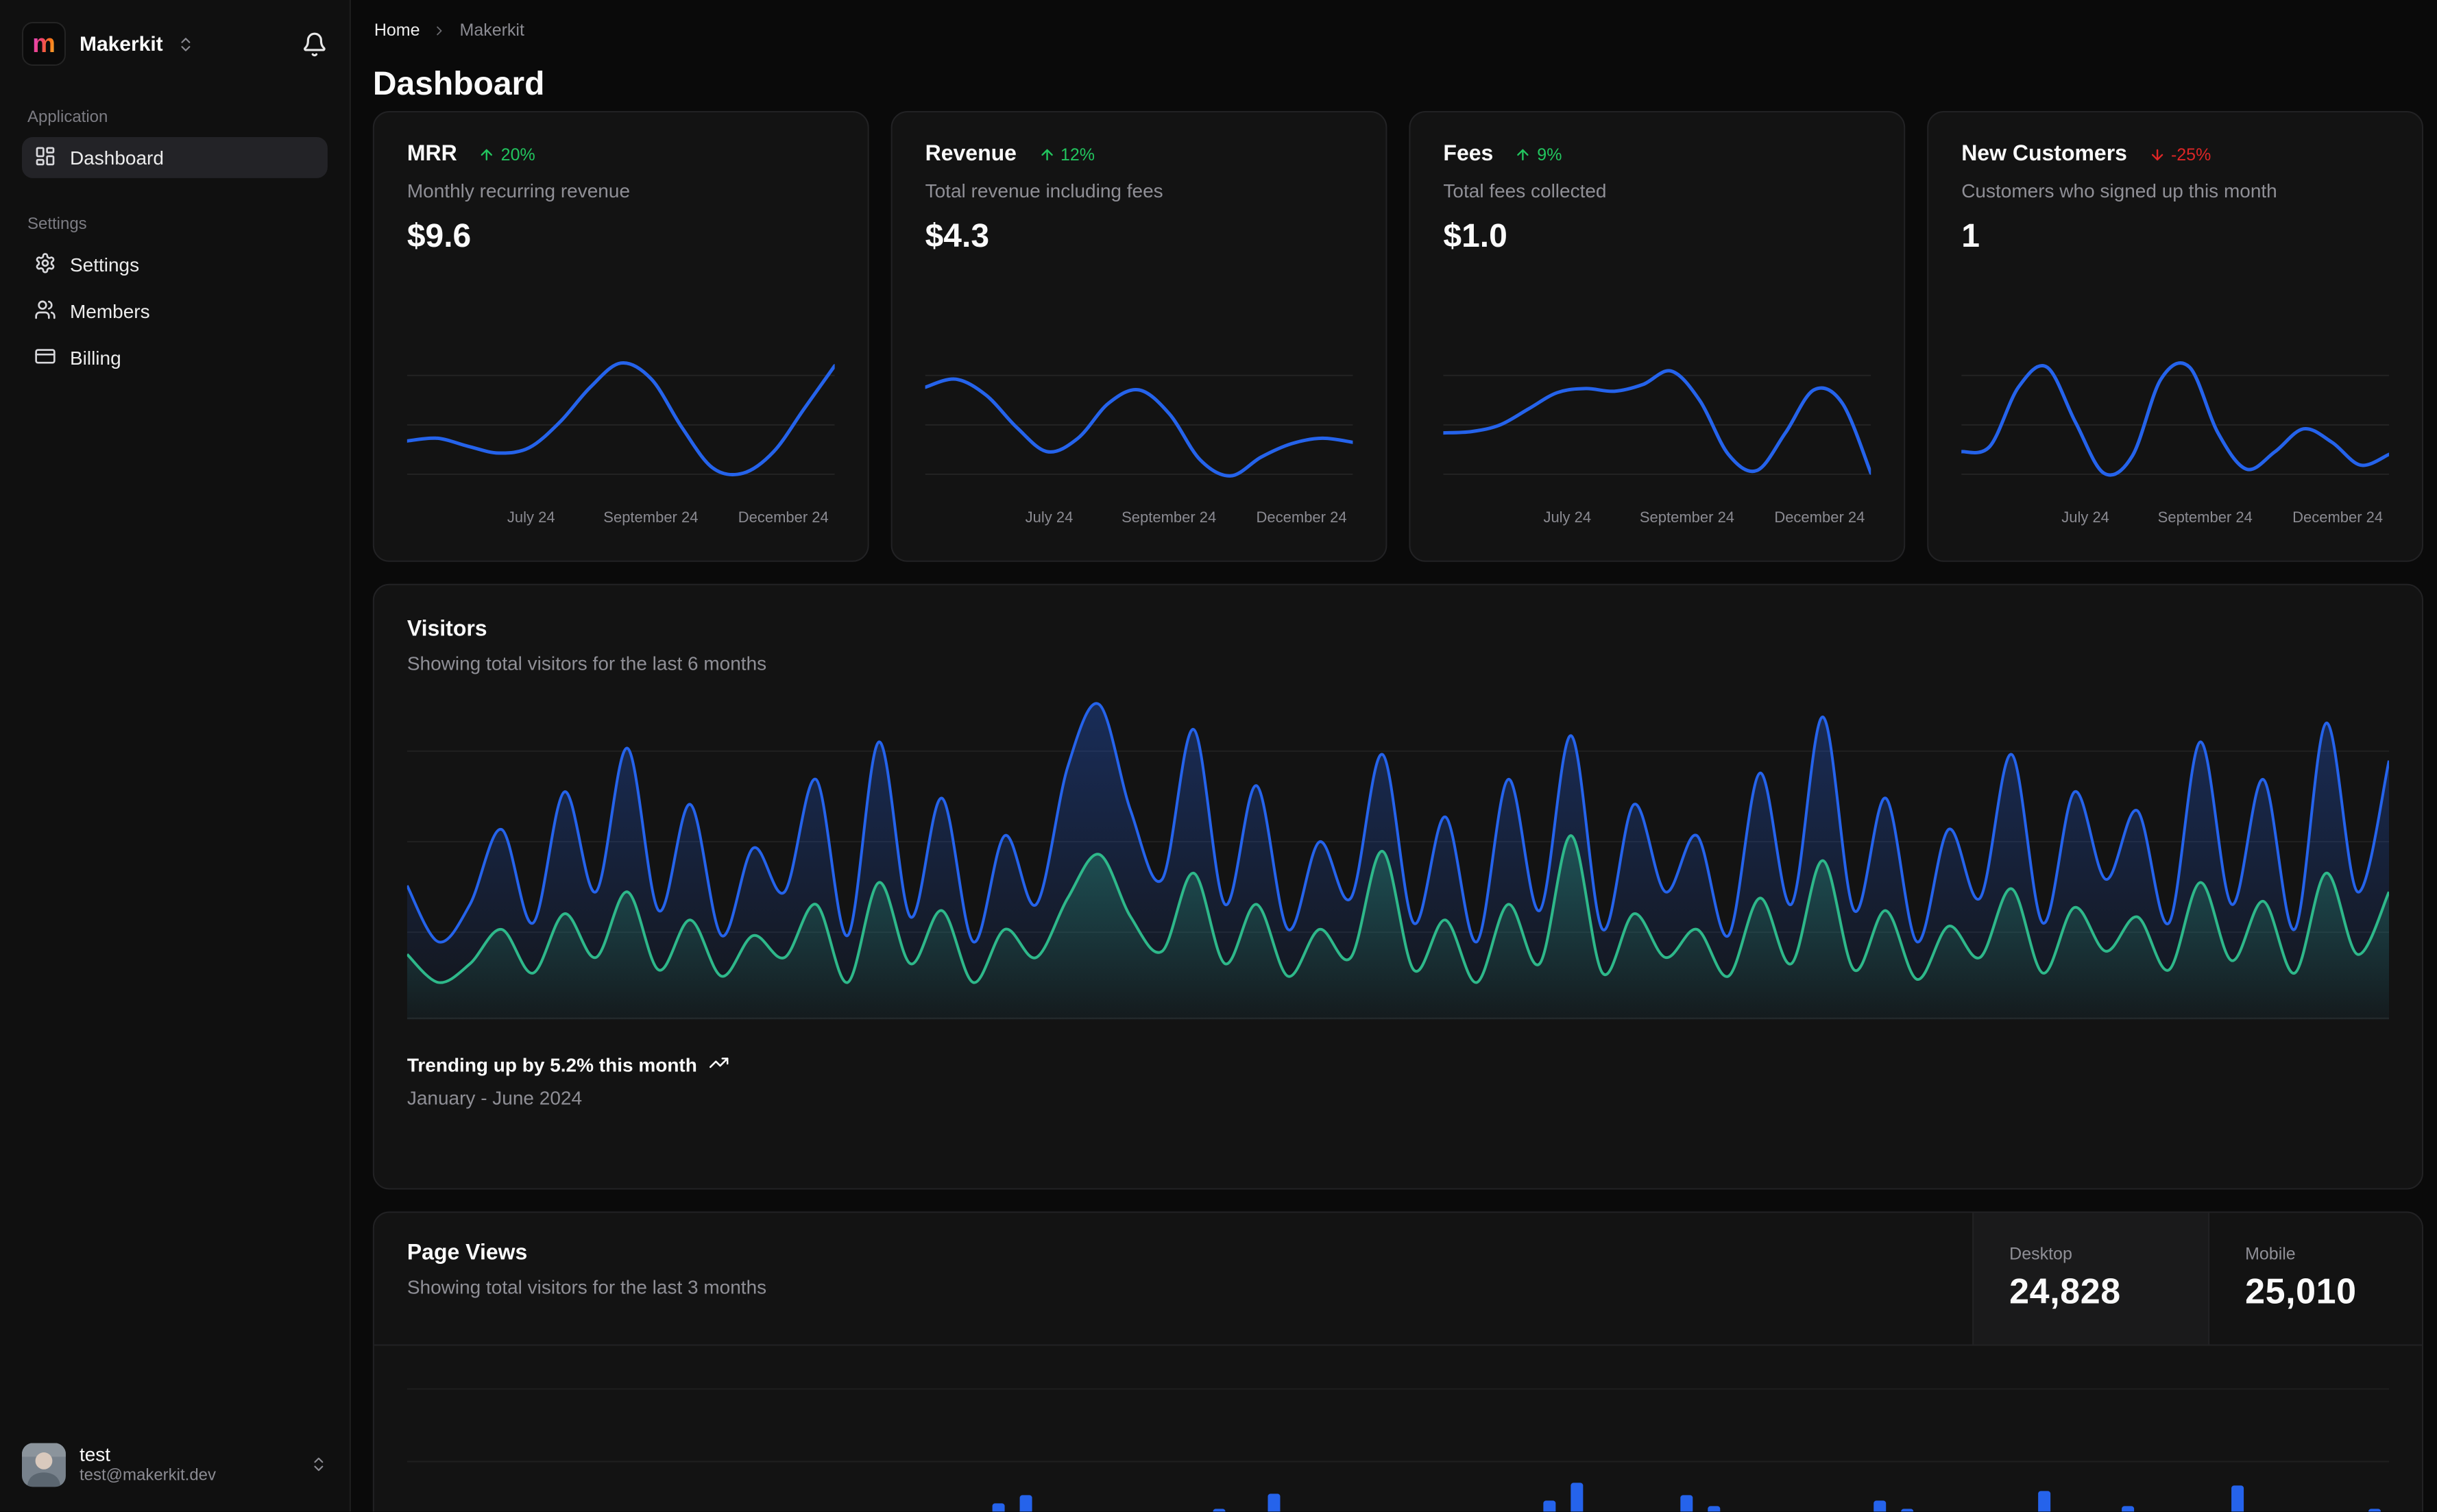 The width and height of the screenshot is (2437, 1512). What do you see at coordinates (397, 30) in the screenshot?
I see `breadcrumb-home-link: Home` at bounding box center [397, 30].